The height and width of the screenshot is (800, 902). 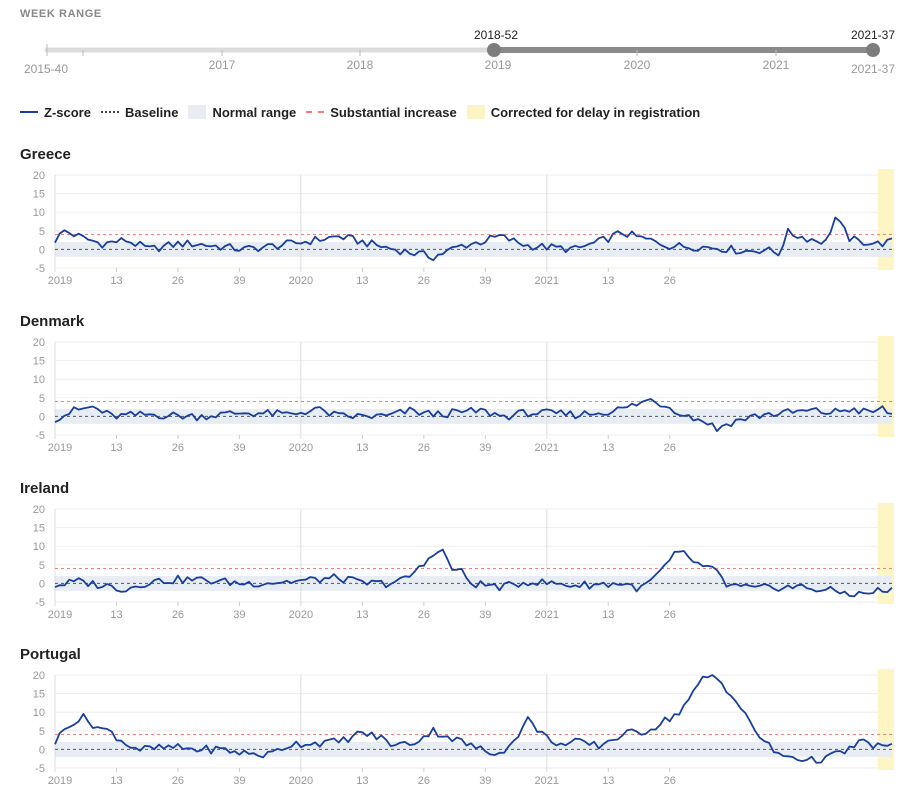 What do you see at coordinates (45, 154) in the screenshot?
I see `country-title: Greece` at bounding box center [45, 154].